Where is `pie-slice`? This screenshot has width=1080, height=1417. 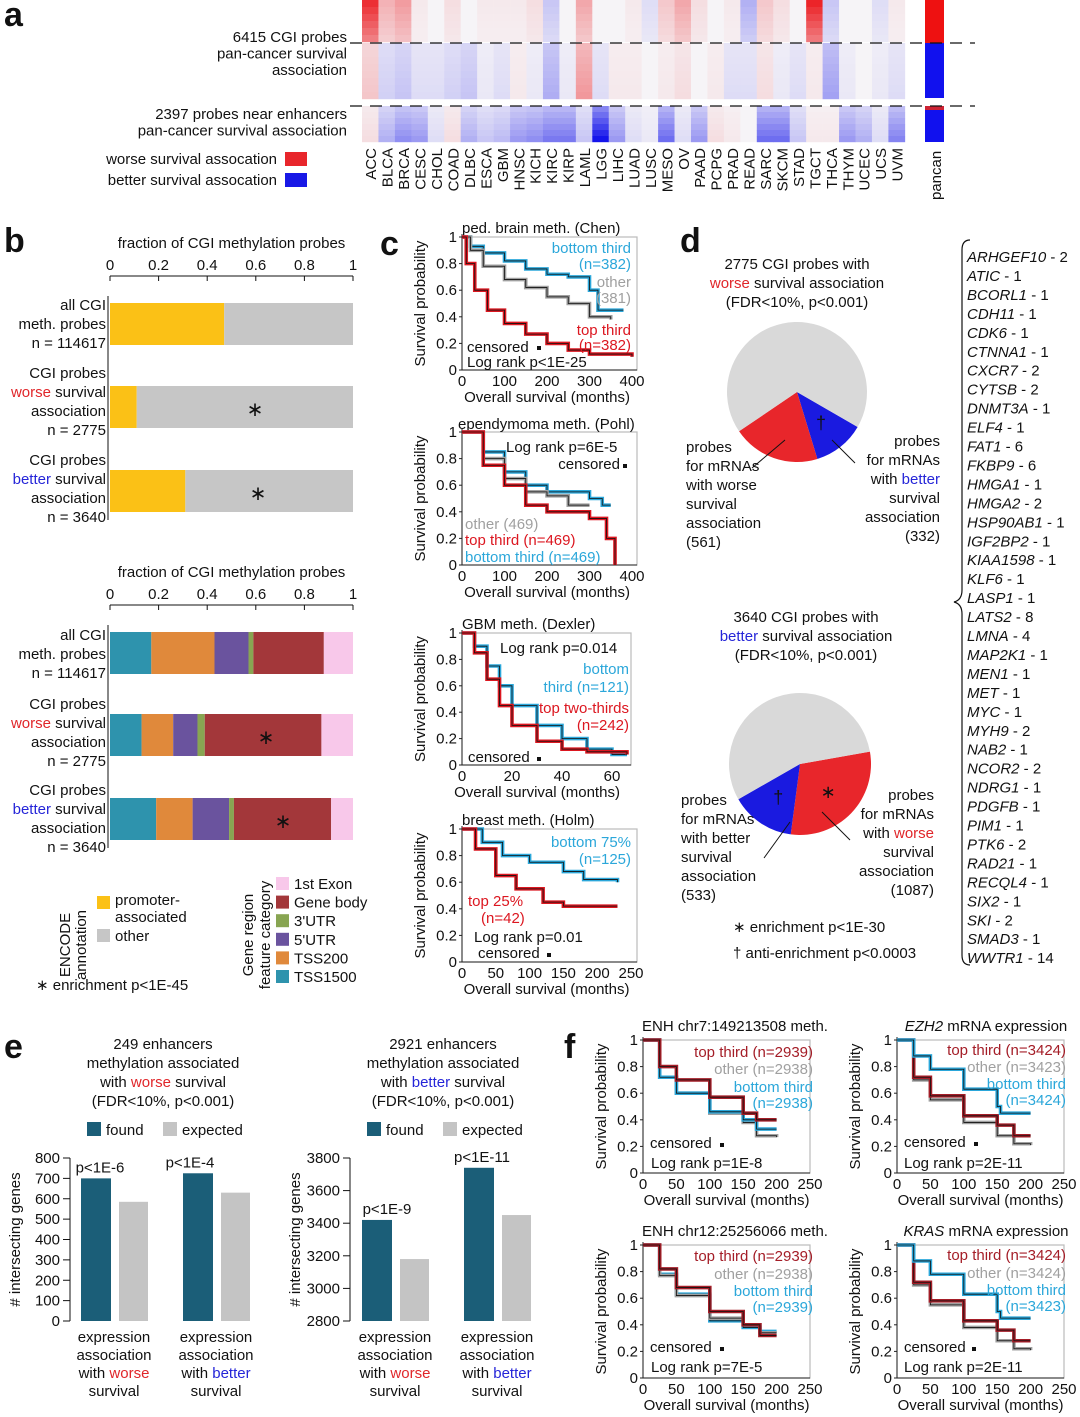 pie-slice is located at coordinates (769, 799).